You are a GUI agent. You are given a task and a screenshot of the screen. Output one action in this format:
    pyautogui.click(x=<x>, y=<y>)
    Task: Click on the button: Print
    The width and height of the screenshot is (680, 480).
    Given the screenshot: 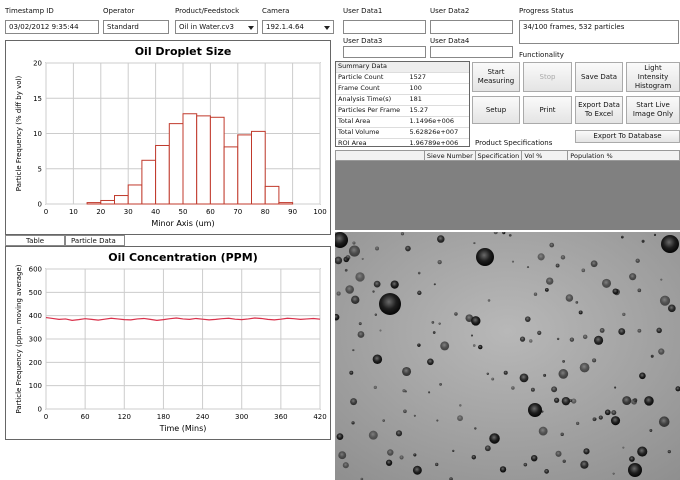 What is the action you would take?
    pyautogui.click(x=547, y=110)
    